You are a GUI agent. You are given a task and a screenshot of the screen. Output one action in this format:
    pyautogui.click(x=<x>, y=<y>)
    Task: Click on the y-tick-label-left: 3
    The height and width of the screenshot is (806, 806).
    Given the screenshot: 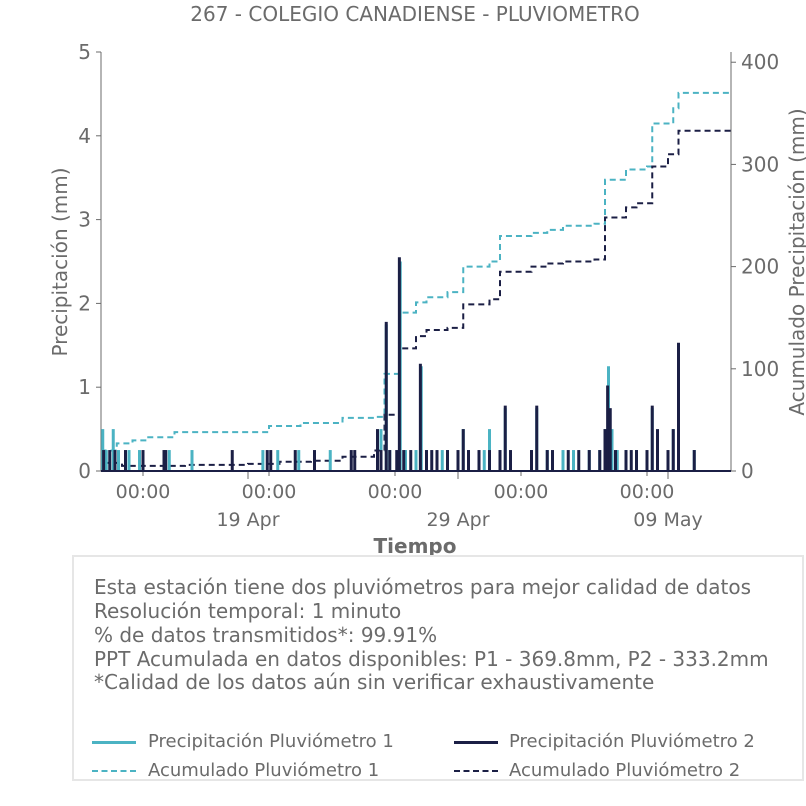 What is the action you would take?
    pyautogui.click(x=84, y=220)
    